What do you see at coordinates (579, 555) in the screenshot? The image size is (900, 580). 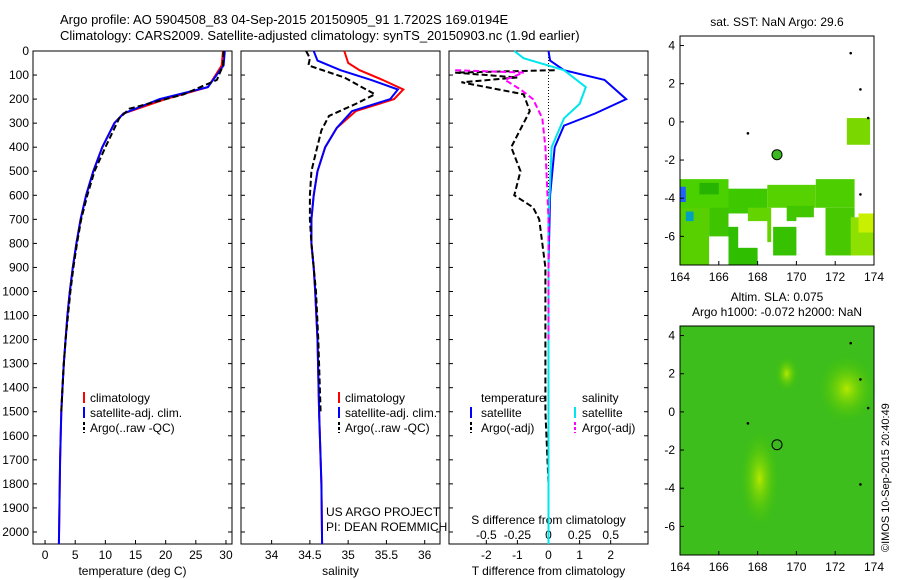 I see `x-tick-label: 1` at bounding box center [579, 555].